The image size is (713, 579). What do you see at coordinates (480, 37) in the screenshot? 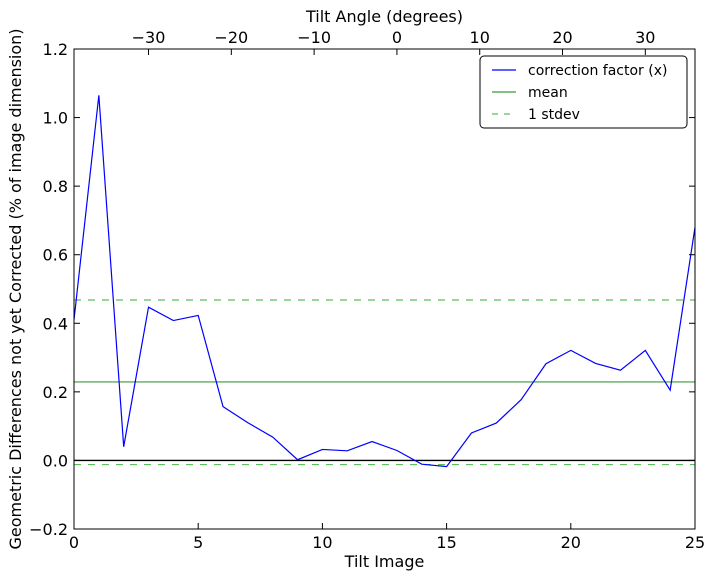
I see `top-tick-label: 10` at bounding box center [480, 37].